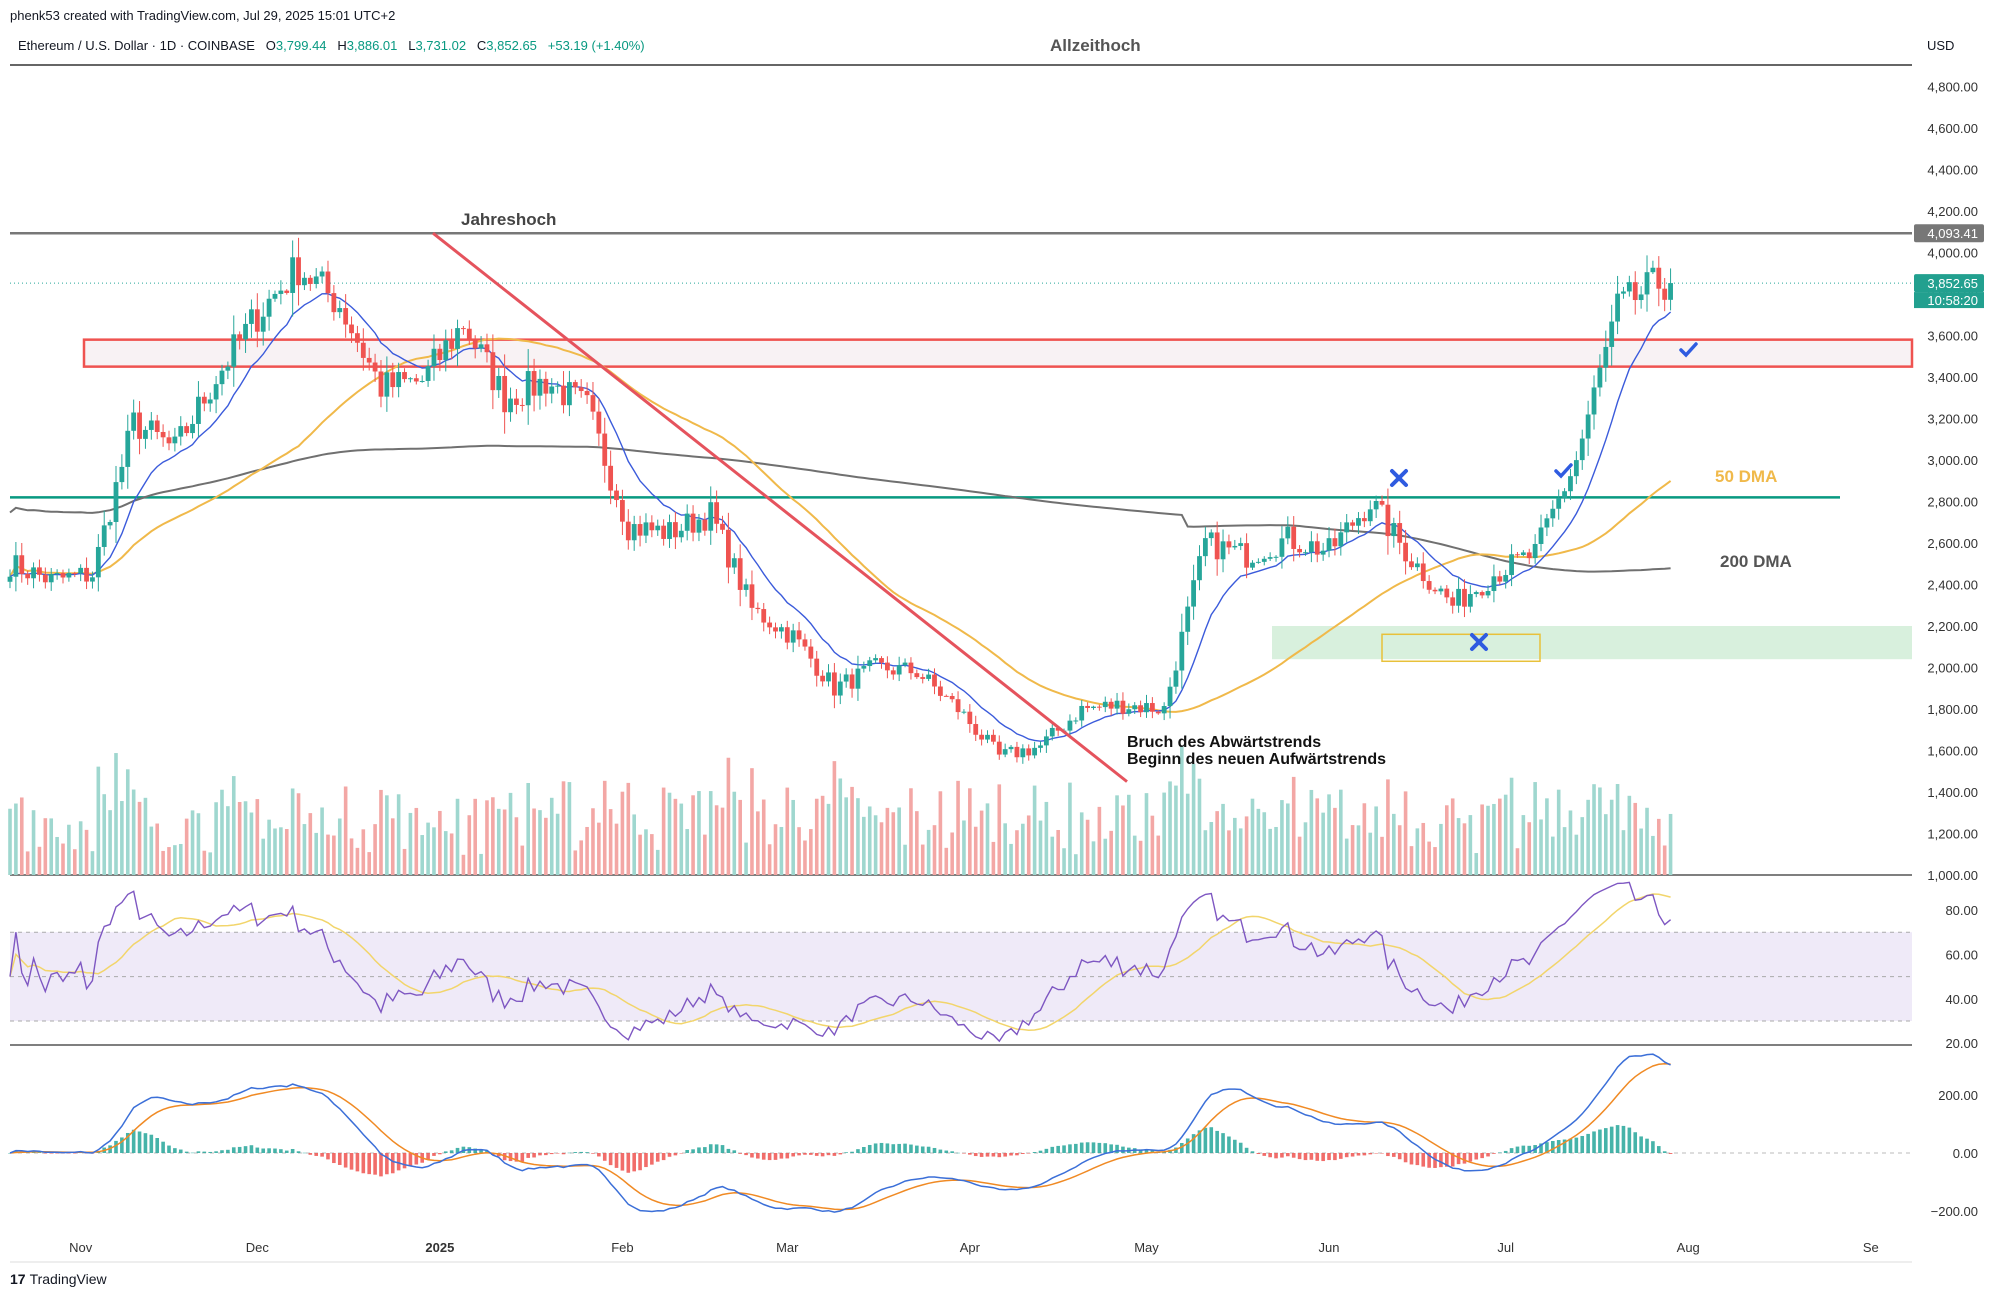  Describe the element at coordinates (960, 962) in the screenshot. I see `rsi-pane` at that location.